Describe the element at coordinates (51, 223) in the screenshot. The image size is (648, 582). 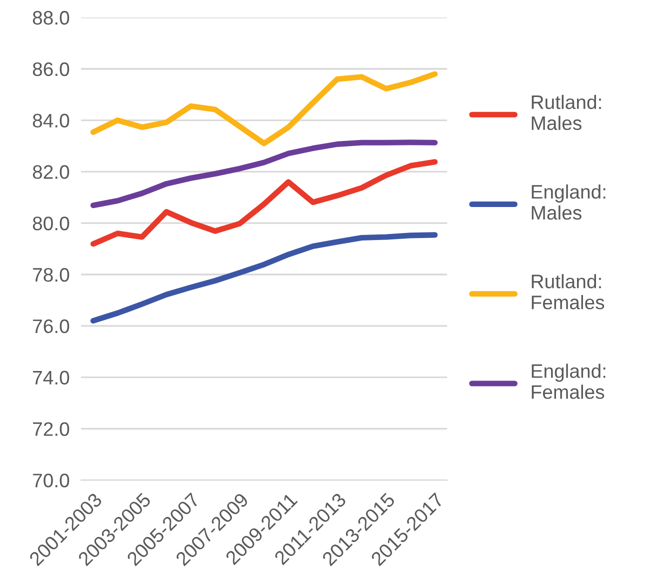
I see `y-tick-label: 80.0` at that location.